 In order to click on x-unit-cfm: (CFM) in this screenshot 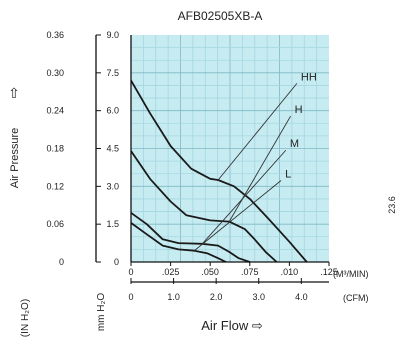, I will do `click(356, 298)`.